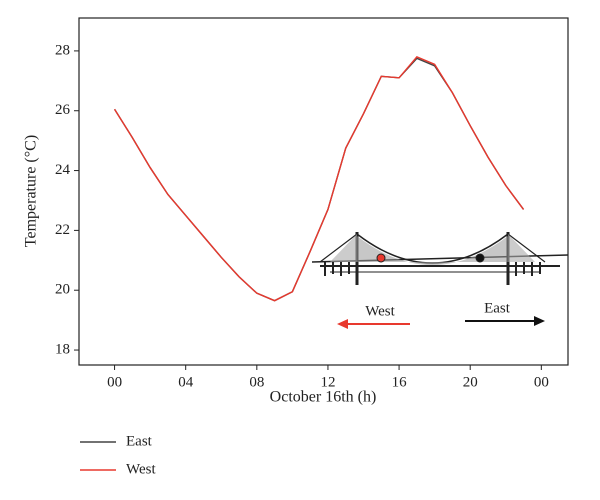 The image size is (600, 500). I want to click on west-arrowhead, so click(342, 324).